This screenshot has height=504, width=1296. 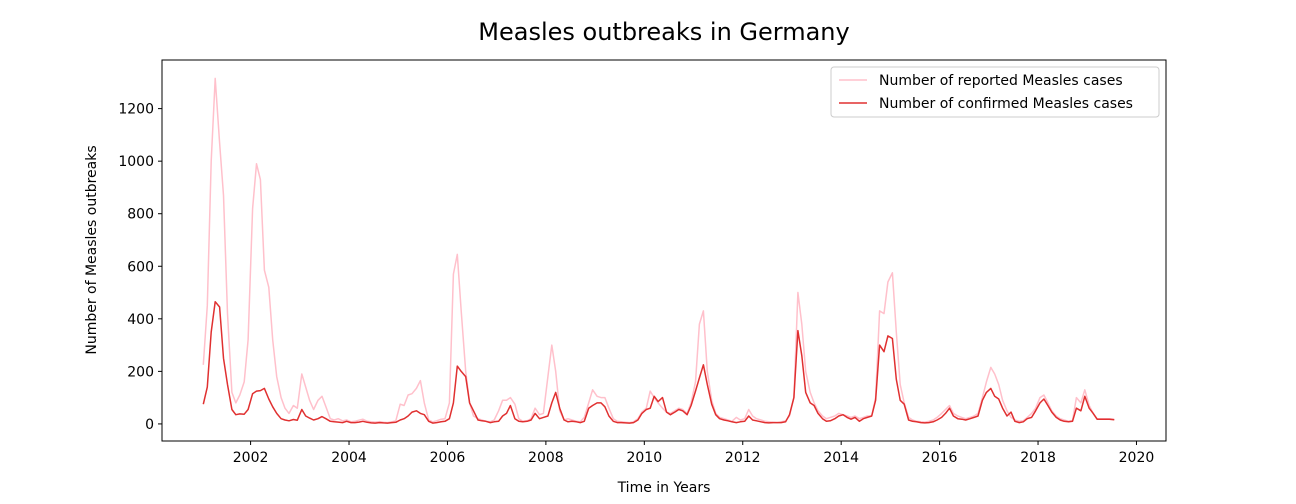 What do you see at coordinates (140, 372) in the screenshot?
I see `y-tick-label: 200` at bounding box center [140, 372].